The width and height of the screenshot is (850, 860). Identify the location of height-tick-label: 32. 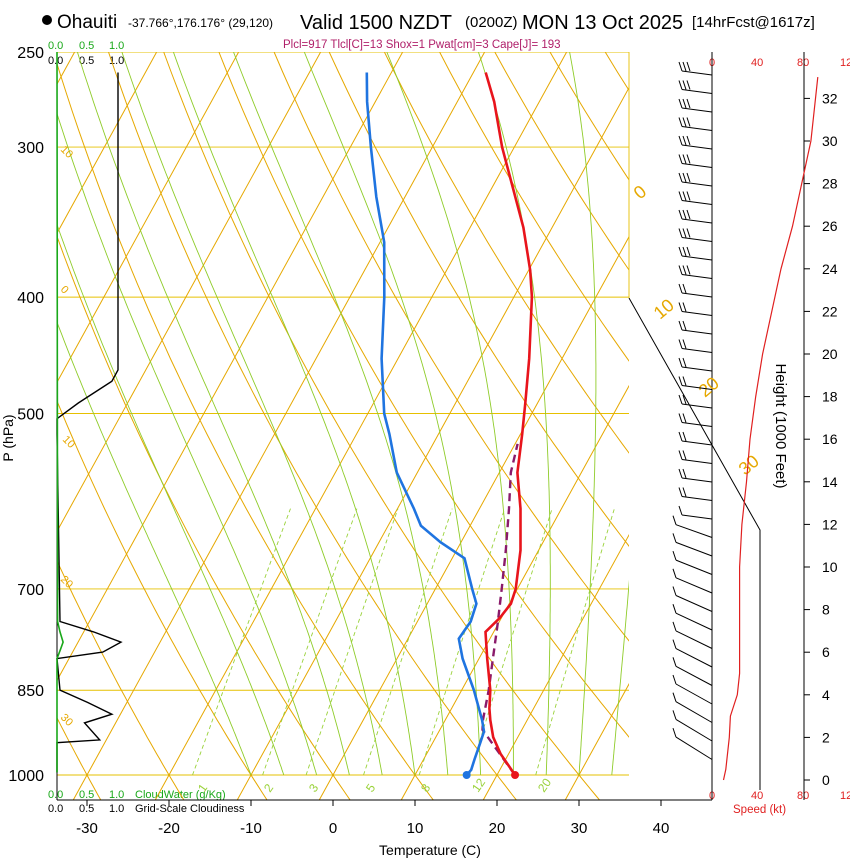
(830, 98).